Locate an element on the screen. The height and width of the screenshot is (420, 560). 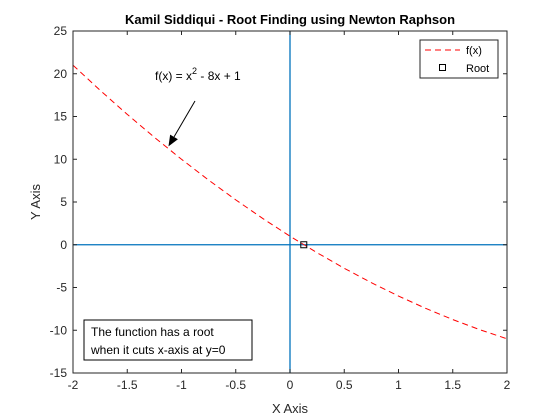
x-tick-label: 1.5 is located at coordinates (452, 385).